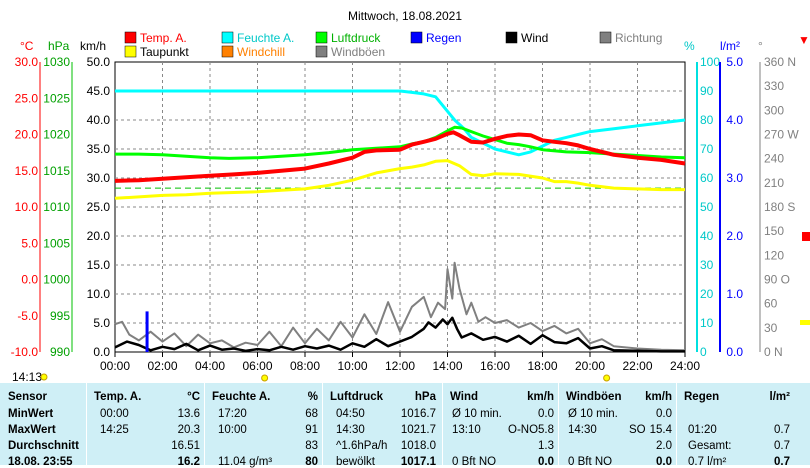 The width and height of the screenshot is (810, 468). Describe the element at coordinates (760, 46) in the screenshot. I see `direction-unit-label: °` at that location.